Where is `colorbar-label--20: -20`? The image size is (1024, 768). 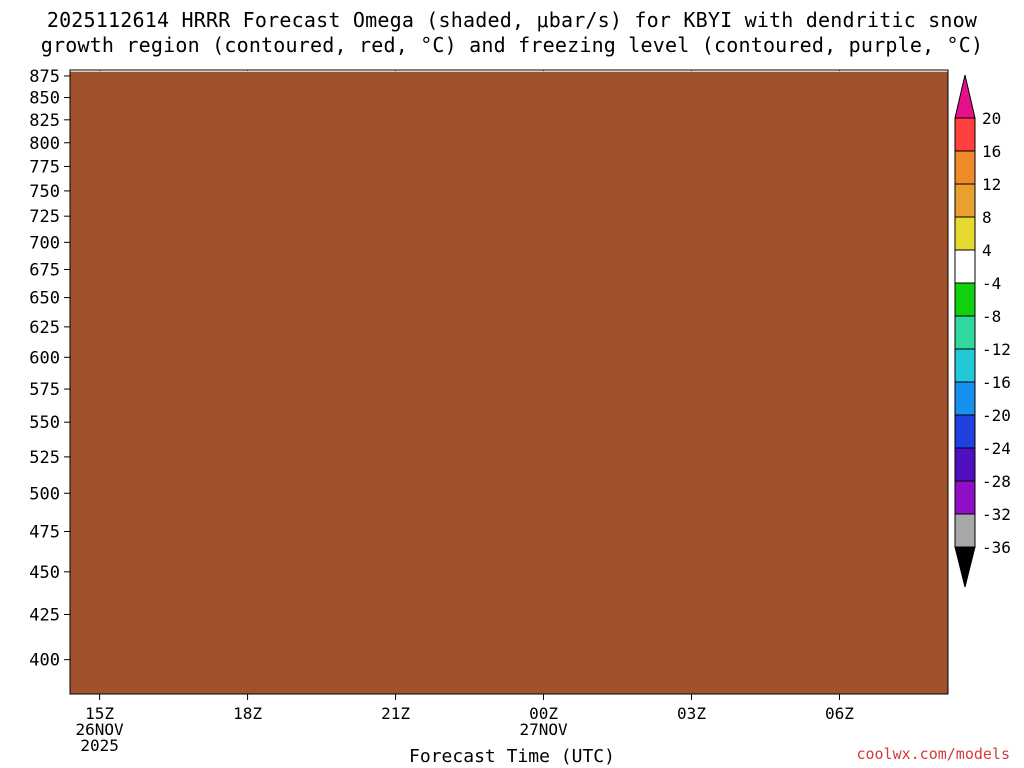 colorbar-label--20: -20 is located at coordinates (996, 415).